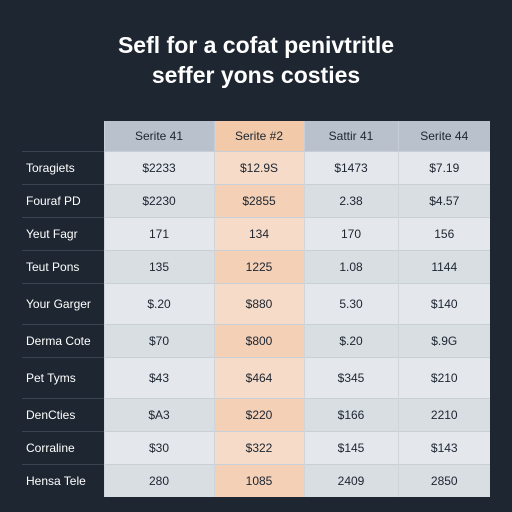 The width and height of the screenshot is (512, 512). What do you see at coordinates (63, 378) in the screenshot?
I see `row-label: Pet Tyms` at bounding box center [63, 378].